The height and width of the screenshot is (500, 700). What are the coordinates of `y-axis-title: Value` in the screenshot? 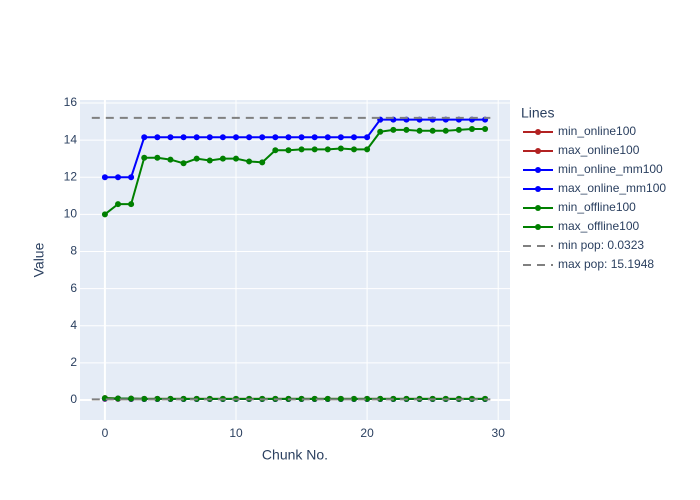 It's located at (39, 259).